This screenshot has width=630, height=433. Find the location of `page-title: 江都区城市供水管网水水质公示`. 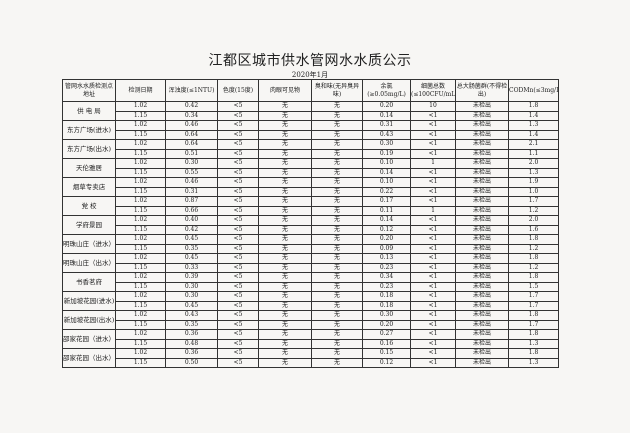

page-title: 江都区城市供水管网水水质公示 is located at coordinates (310, 61).